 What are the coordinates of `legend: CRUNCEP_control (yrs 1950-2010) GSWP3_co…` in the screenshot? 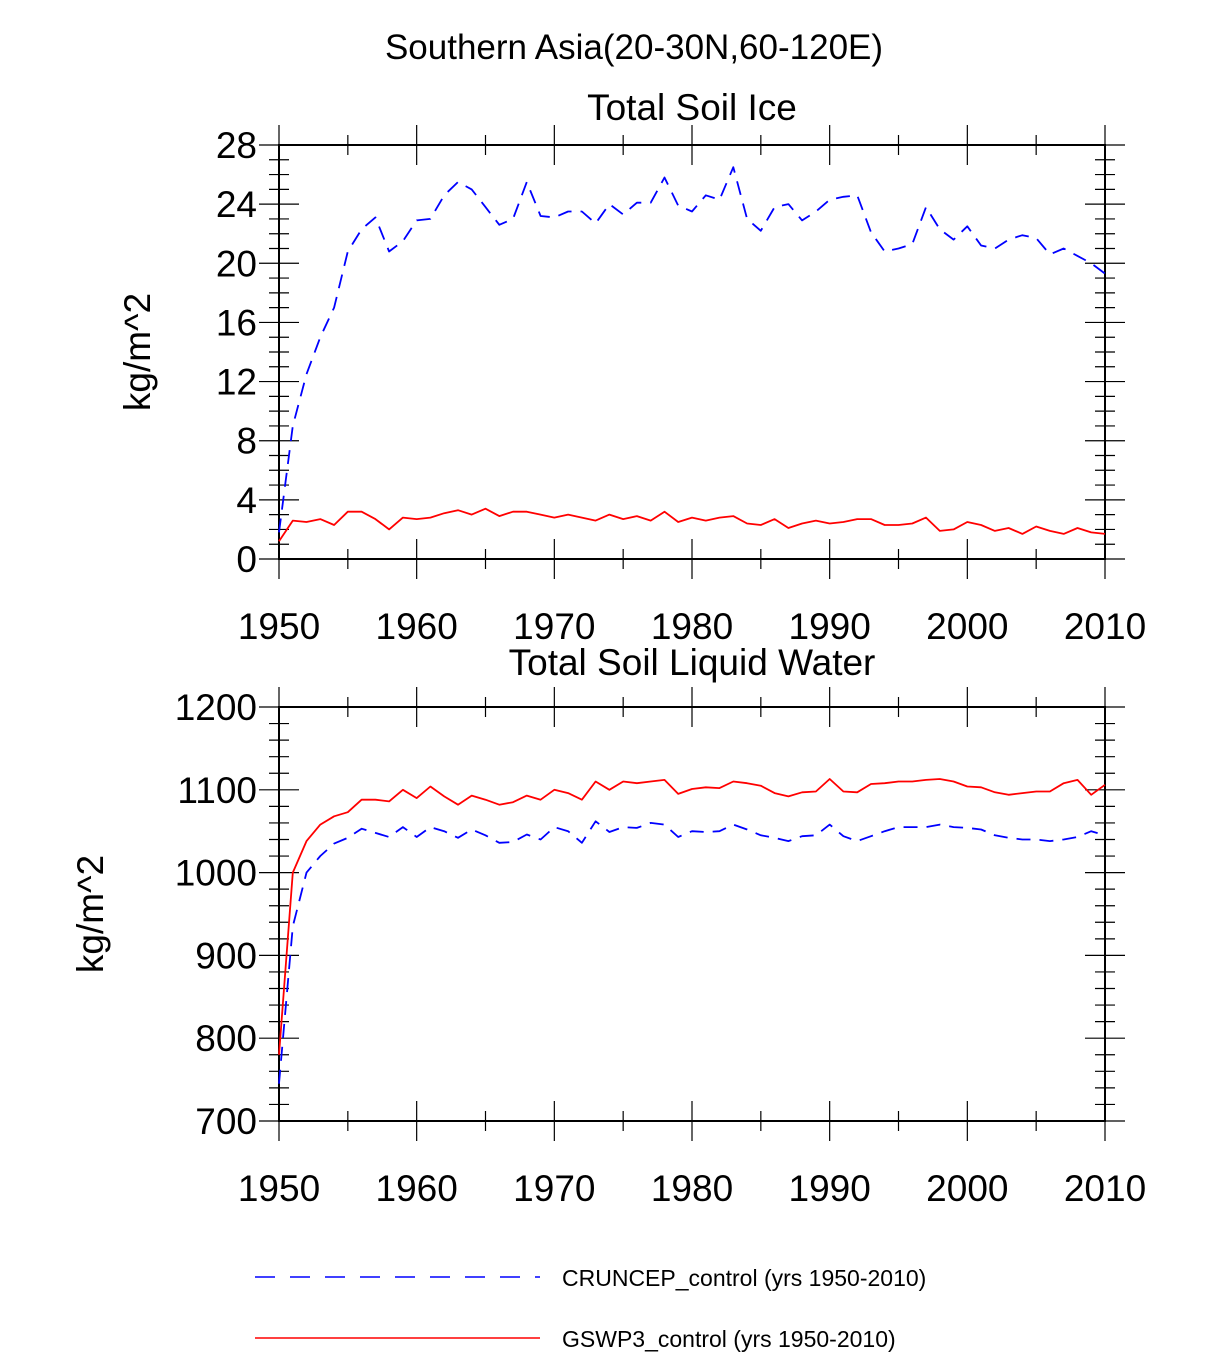 It's located at (590, 1308).